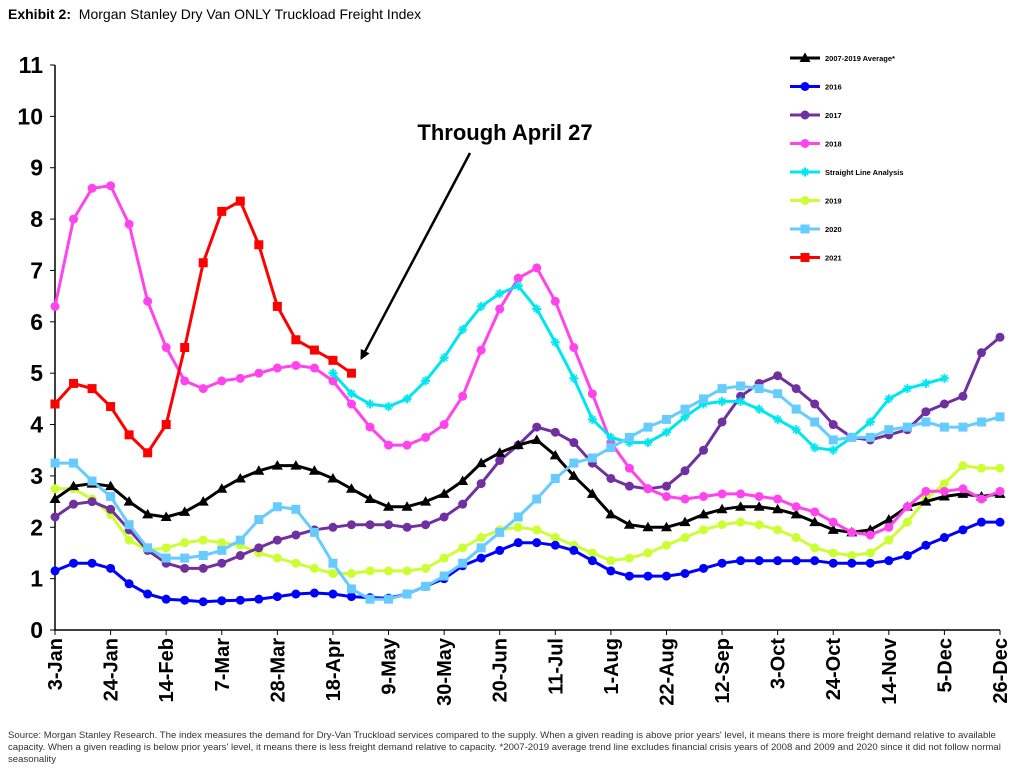  Describe the element at coordinates (36, 527) in the screenshot. I see `y-tick-label: 2` at that location.